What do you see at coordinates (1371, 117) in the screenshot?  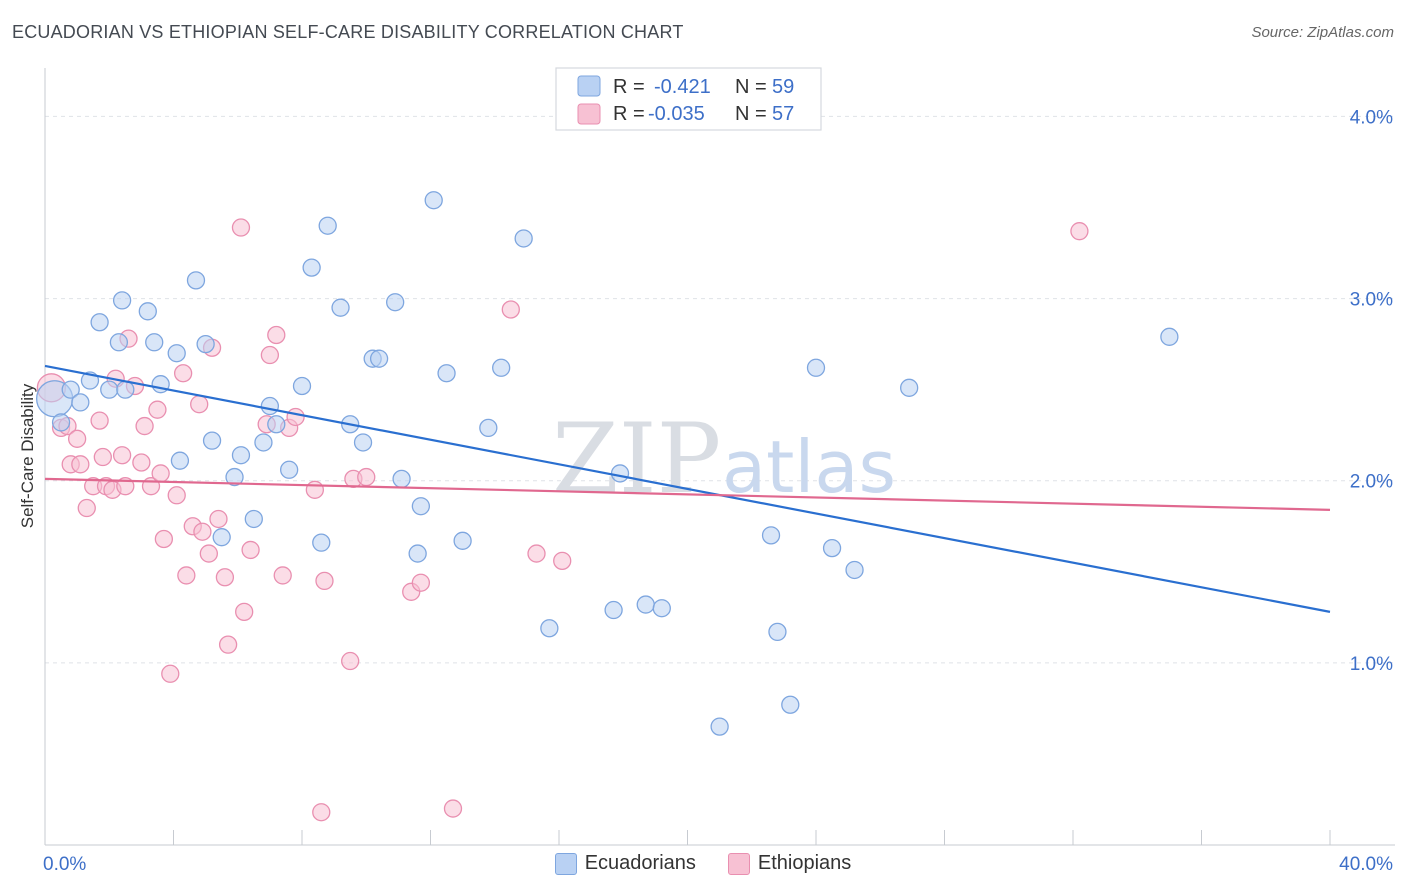 I see `y-tick-label-4: 4.0%` at bounding box center [1371, 117].